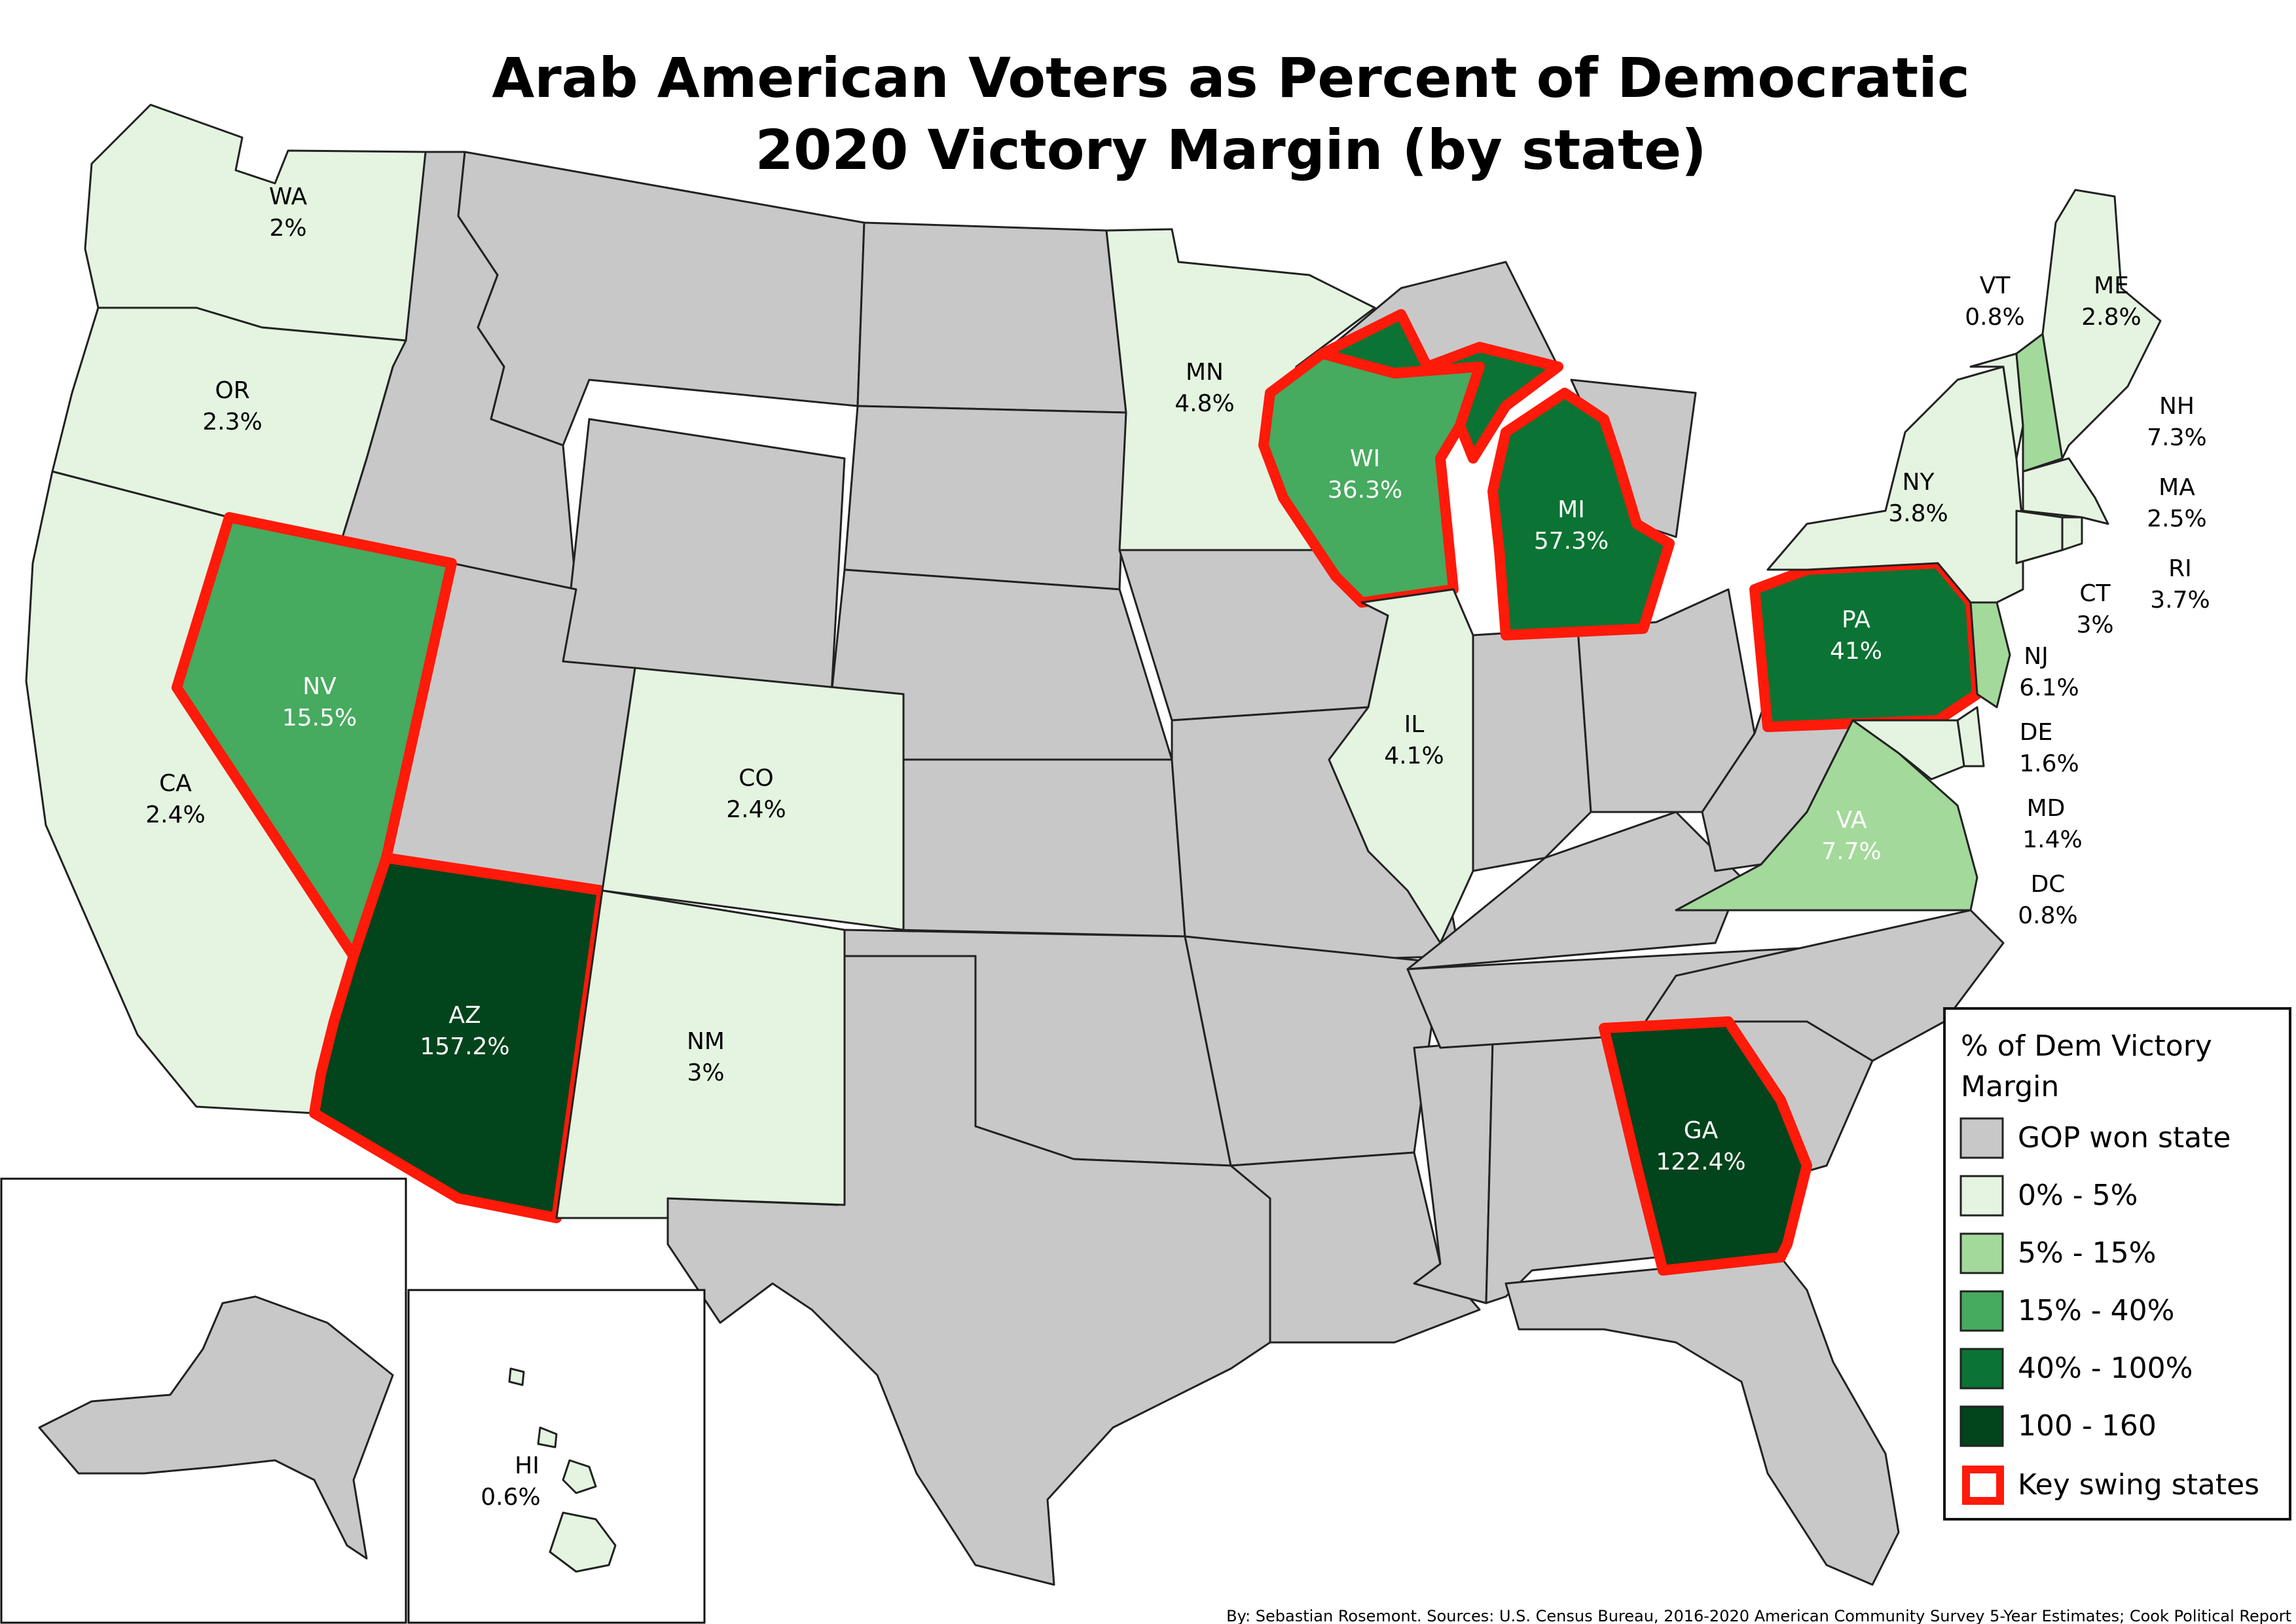  I want to click on label-NY-abbr: NY, so click(1919, 482).